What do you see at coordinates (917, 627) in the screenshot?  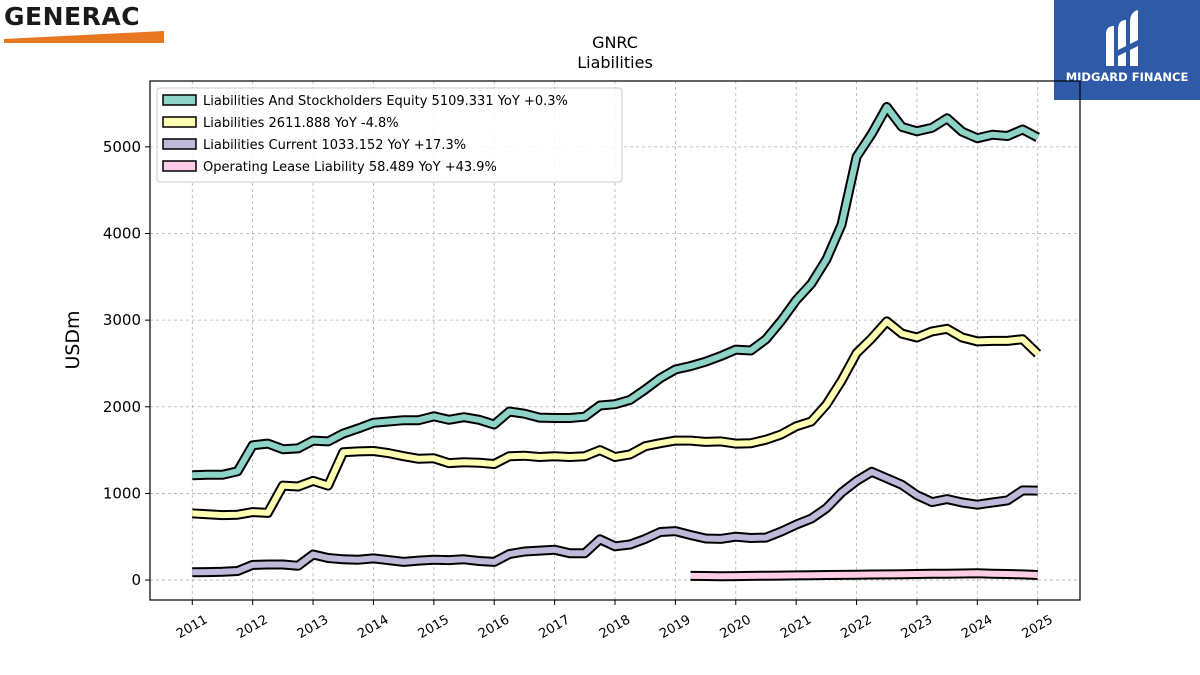 I see `x-tick-label: 2023` at bounding box center [917, 627].